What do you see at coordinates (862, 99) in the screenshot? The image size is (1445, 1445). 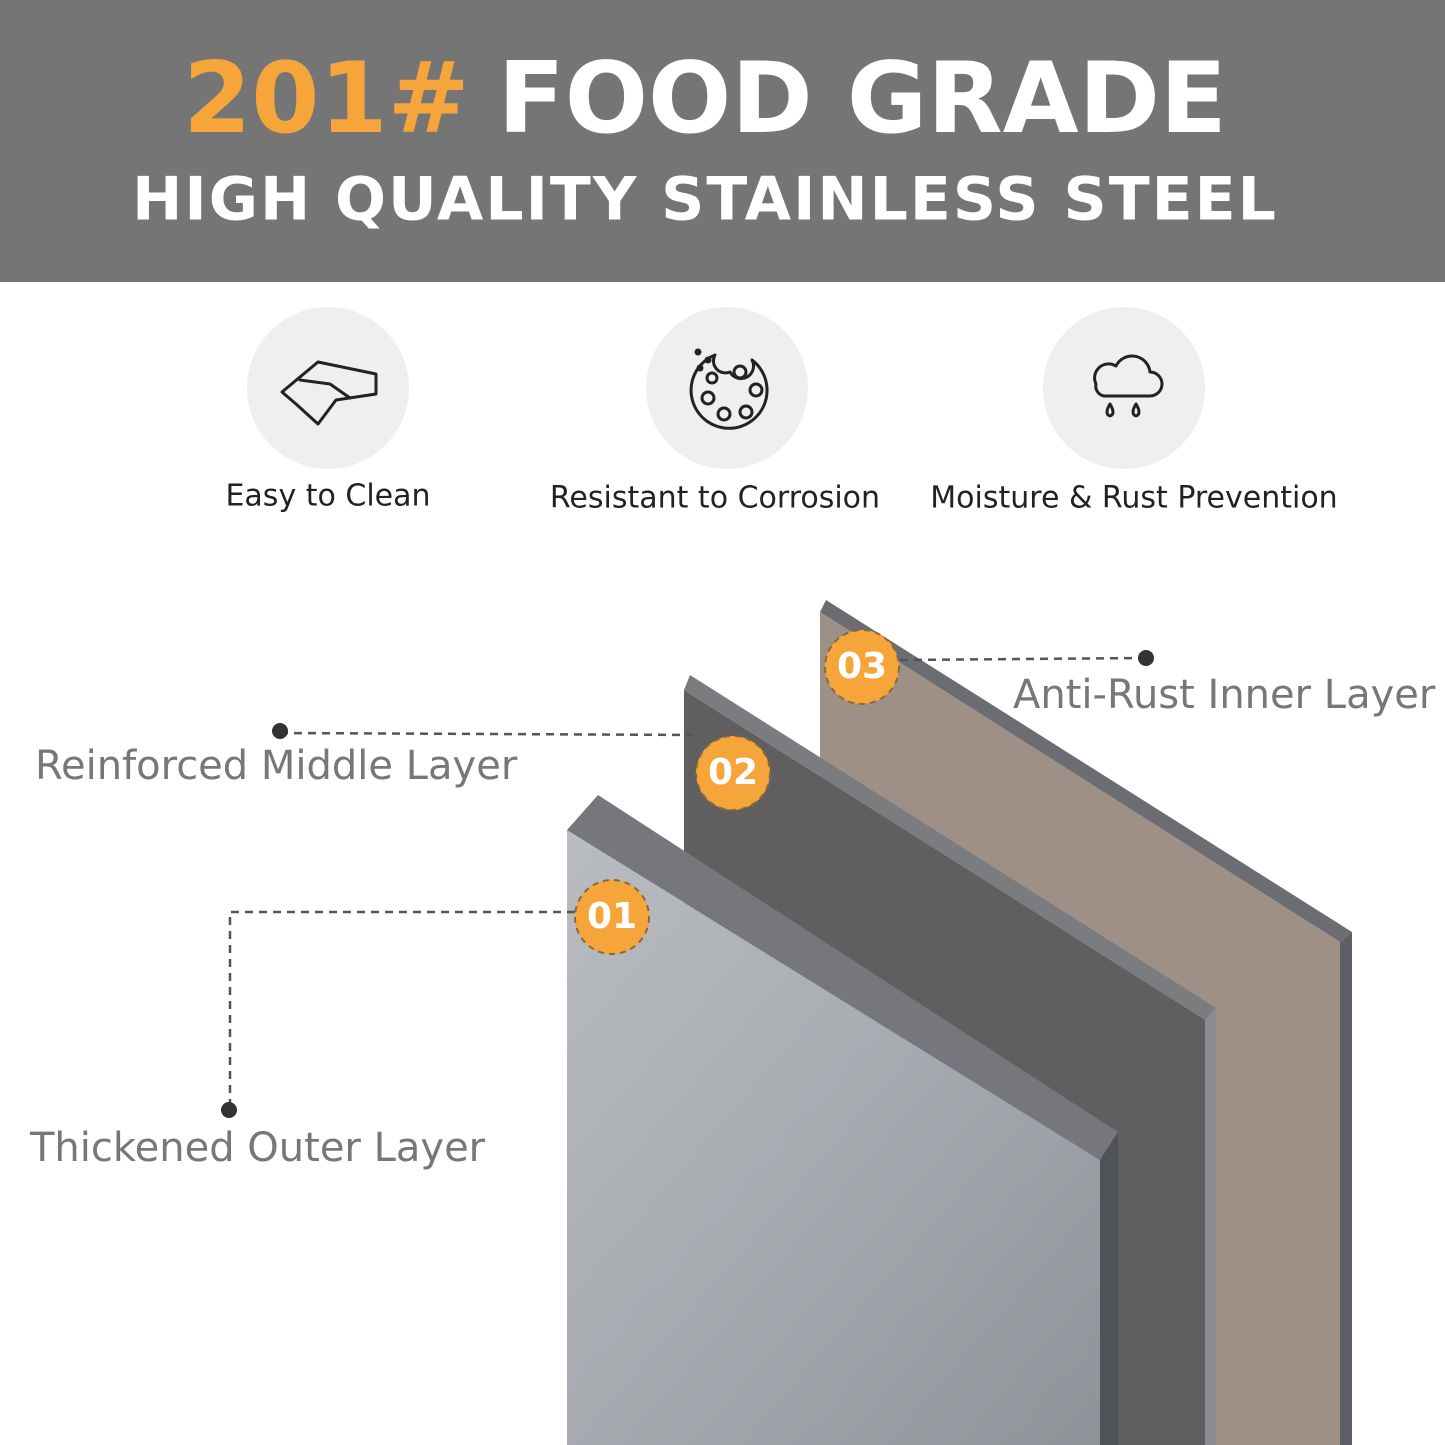 I see `title: FOOD GRADE` at bounding box center [862, 99].